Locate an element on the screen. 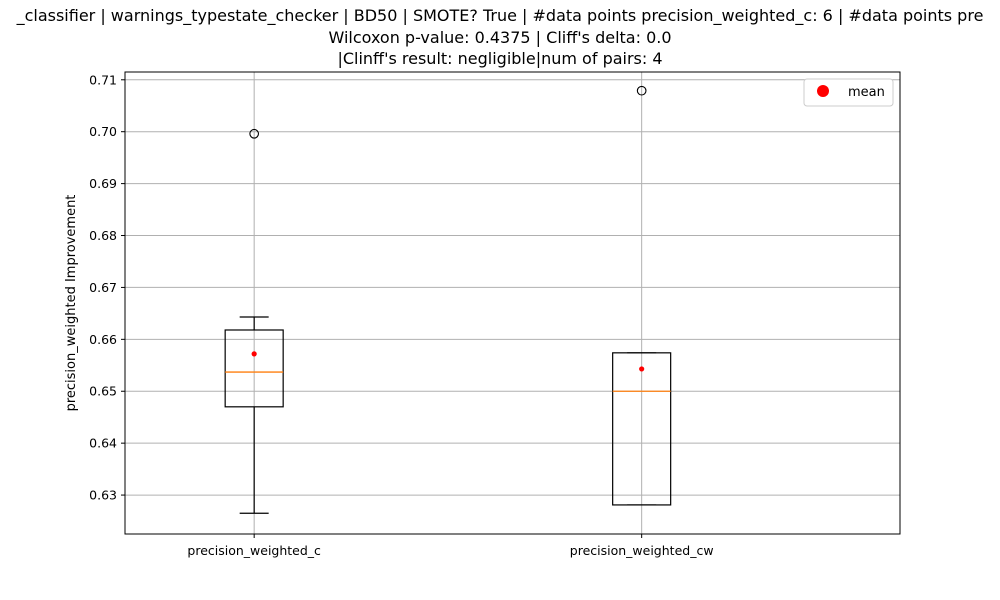 This screenshot has width=1000, height=600. legend: mean is located at coordinates (848, 92).